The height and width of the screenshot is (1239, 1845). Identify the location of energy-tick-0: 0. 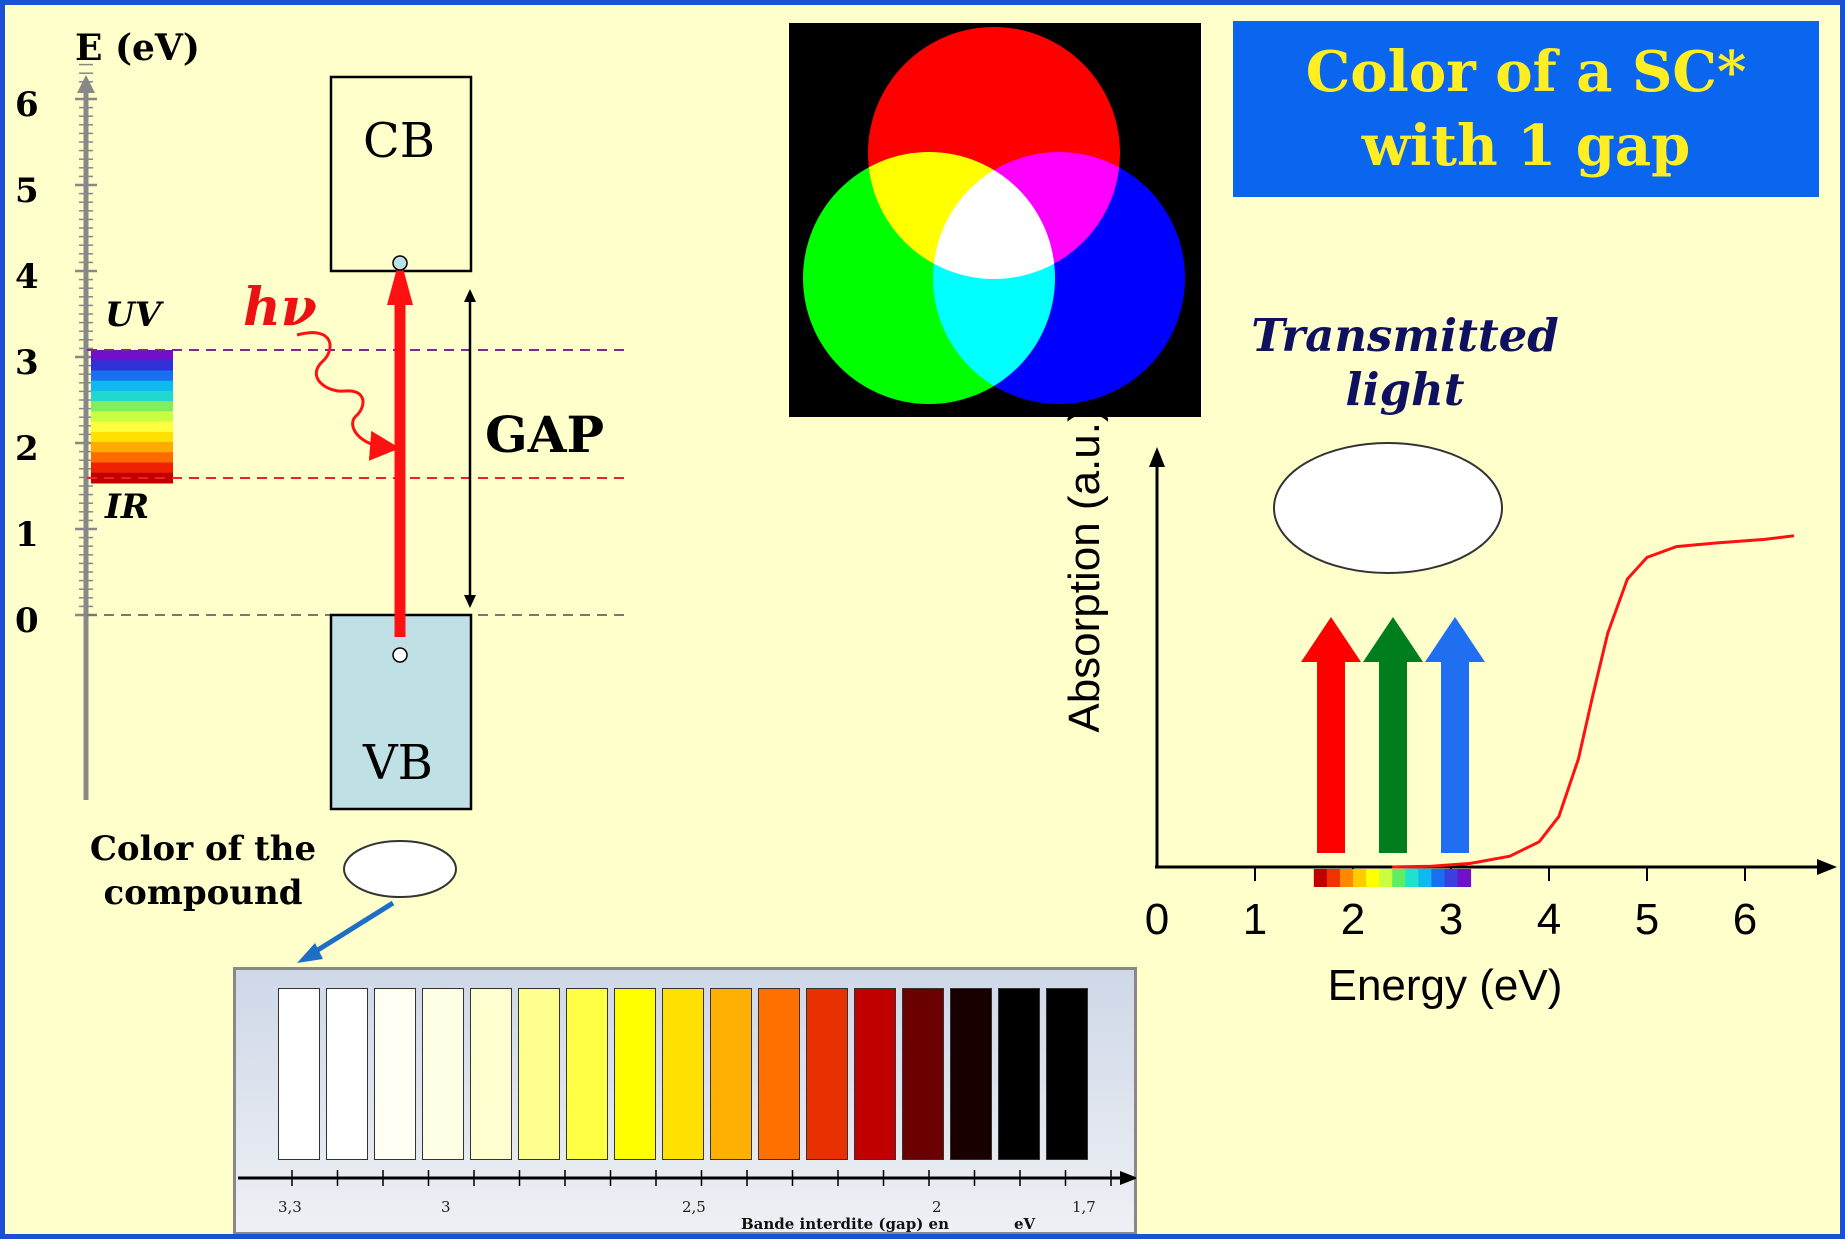
(27, 621).